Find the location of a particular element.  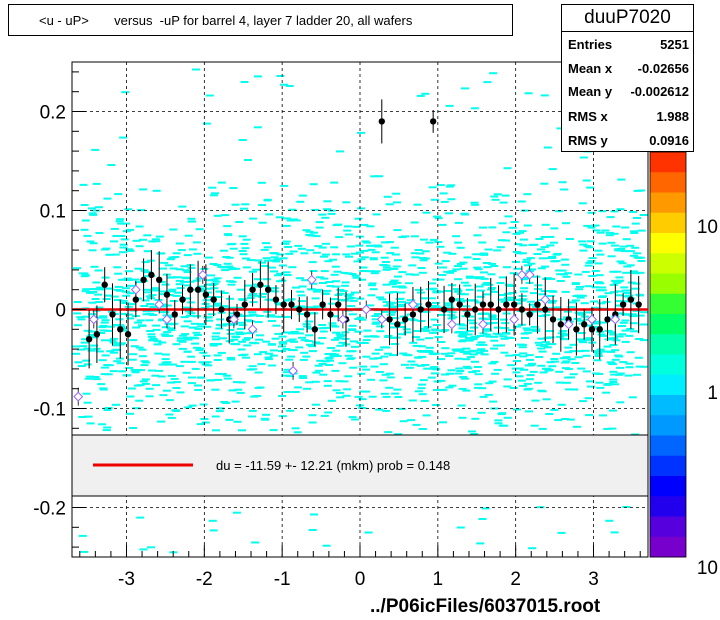

stats-key: Mean y is located at coordinates (590, 91).